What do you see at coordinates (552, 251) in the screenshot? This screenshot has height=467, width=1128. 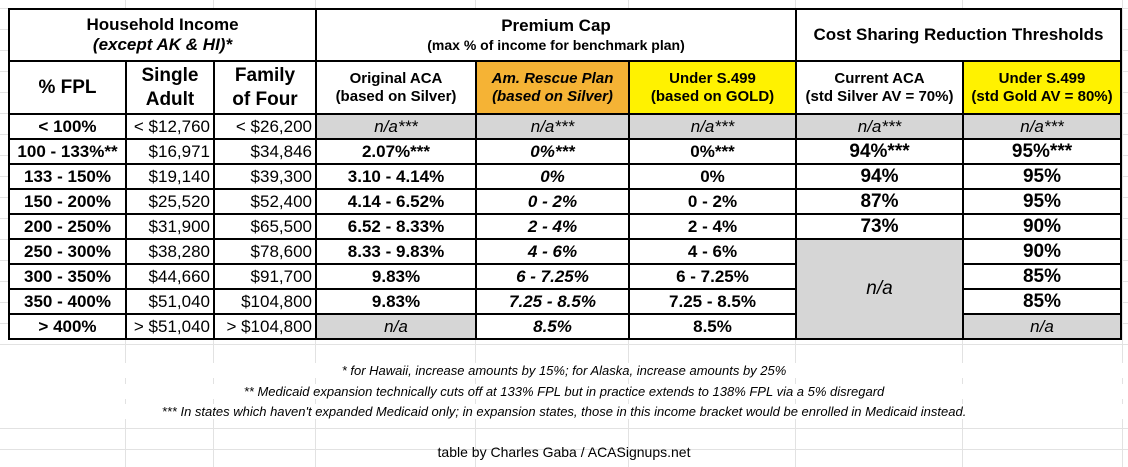 I see `cell-am-rescue-plan: 4 - 6%` at bounding box center [552, 251].